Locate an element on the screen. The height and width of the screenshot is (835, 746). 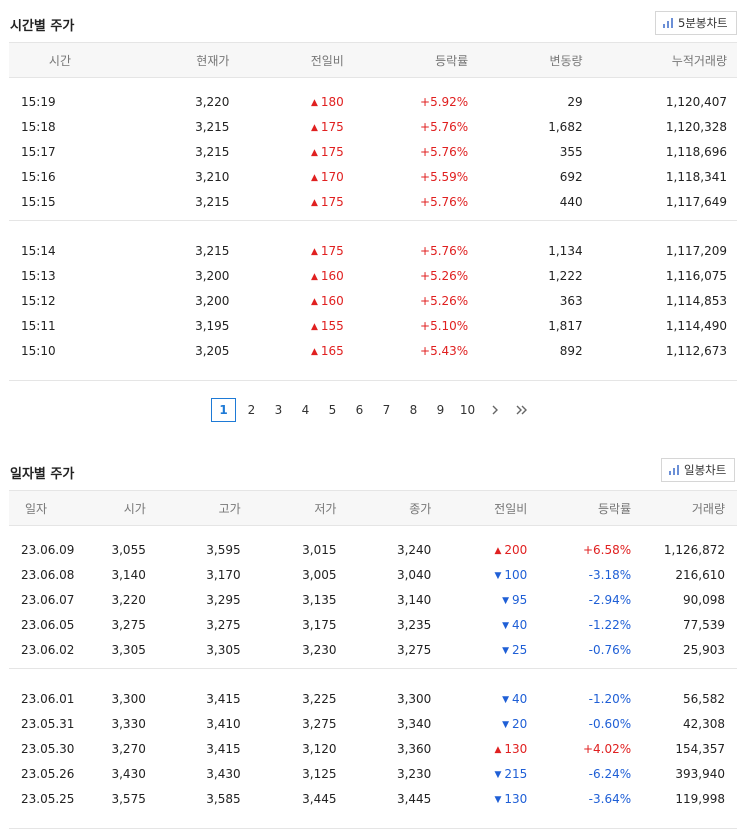
daily-cell-1: 3,300 is located at coordinates (128, 698).